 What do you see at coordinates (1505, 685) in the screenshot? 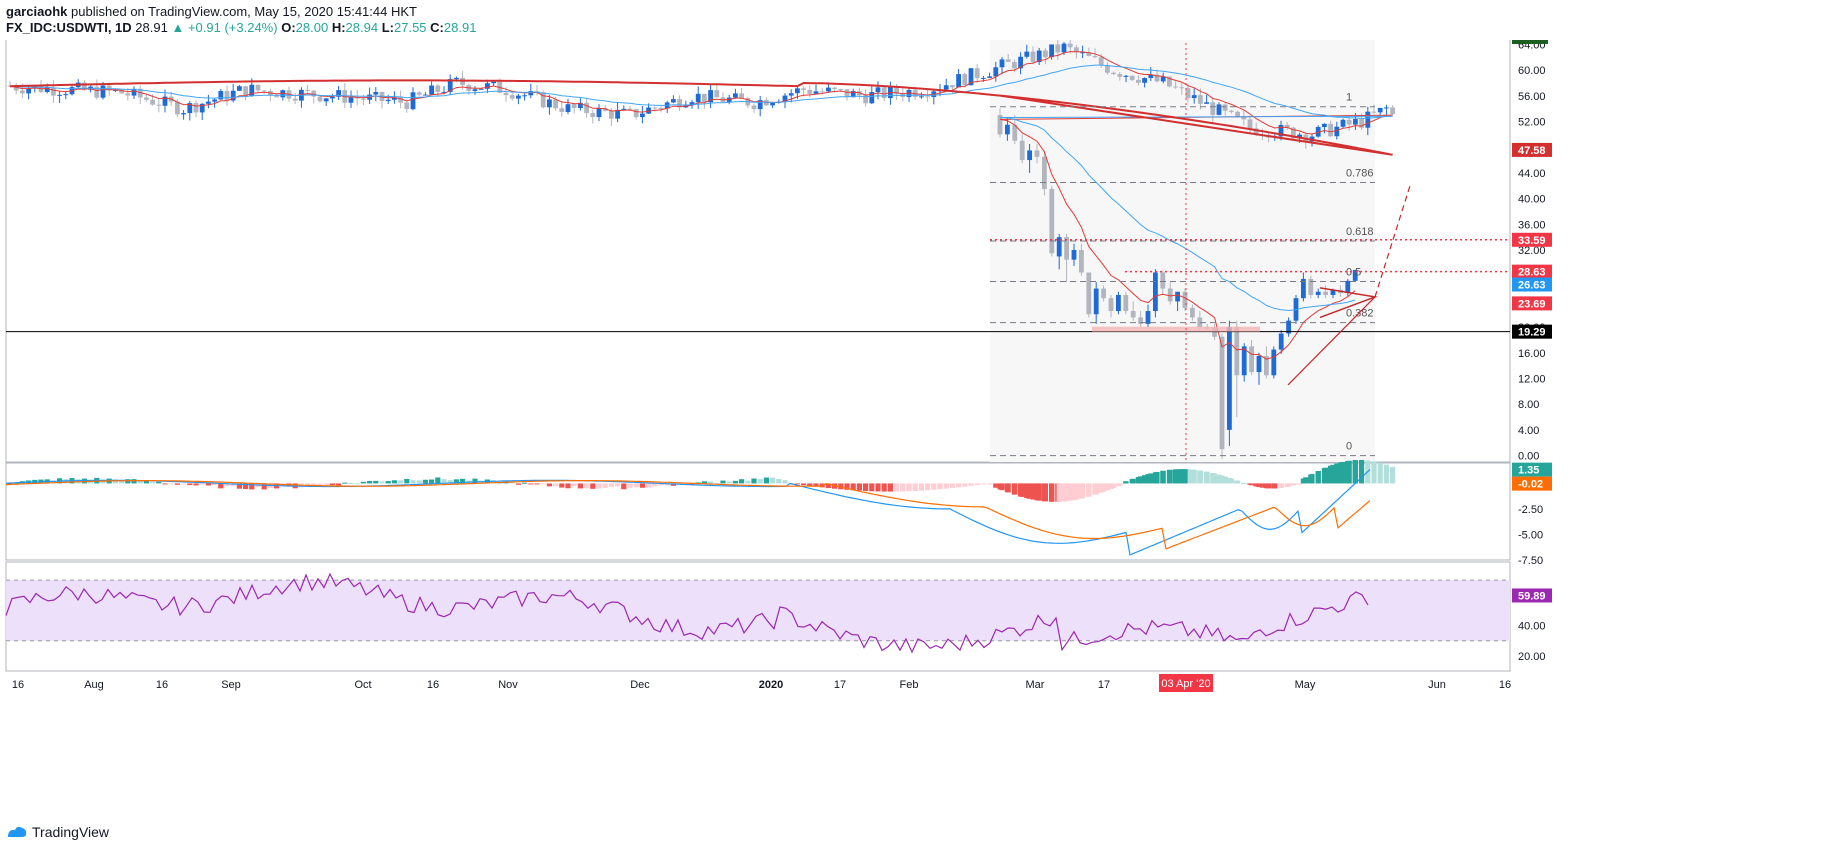
I see `x-tick-label: 16` at bounding box center [1505, 685].